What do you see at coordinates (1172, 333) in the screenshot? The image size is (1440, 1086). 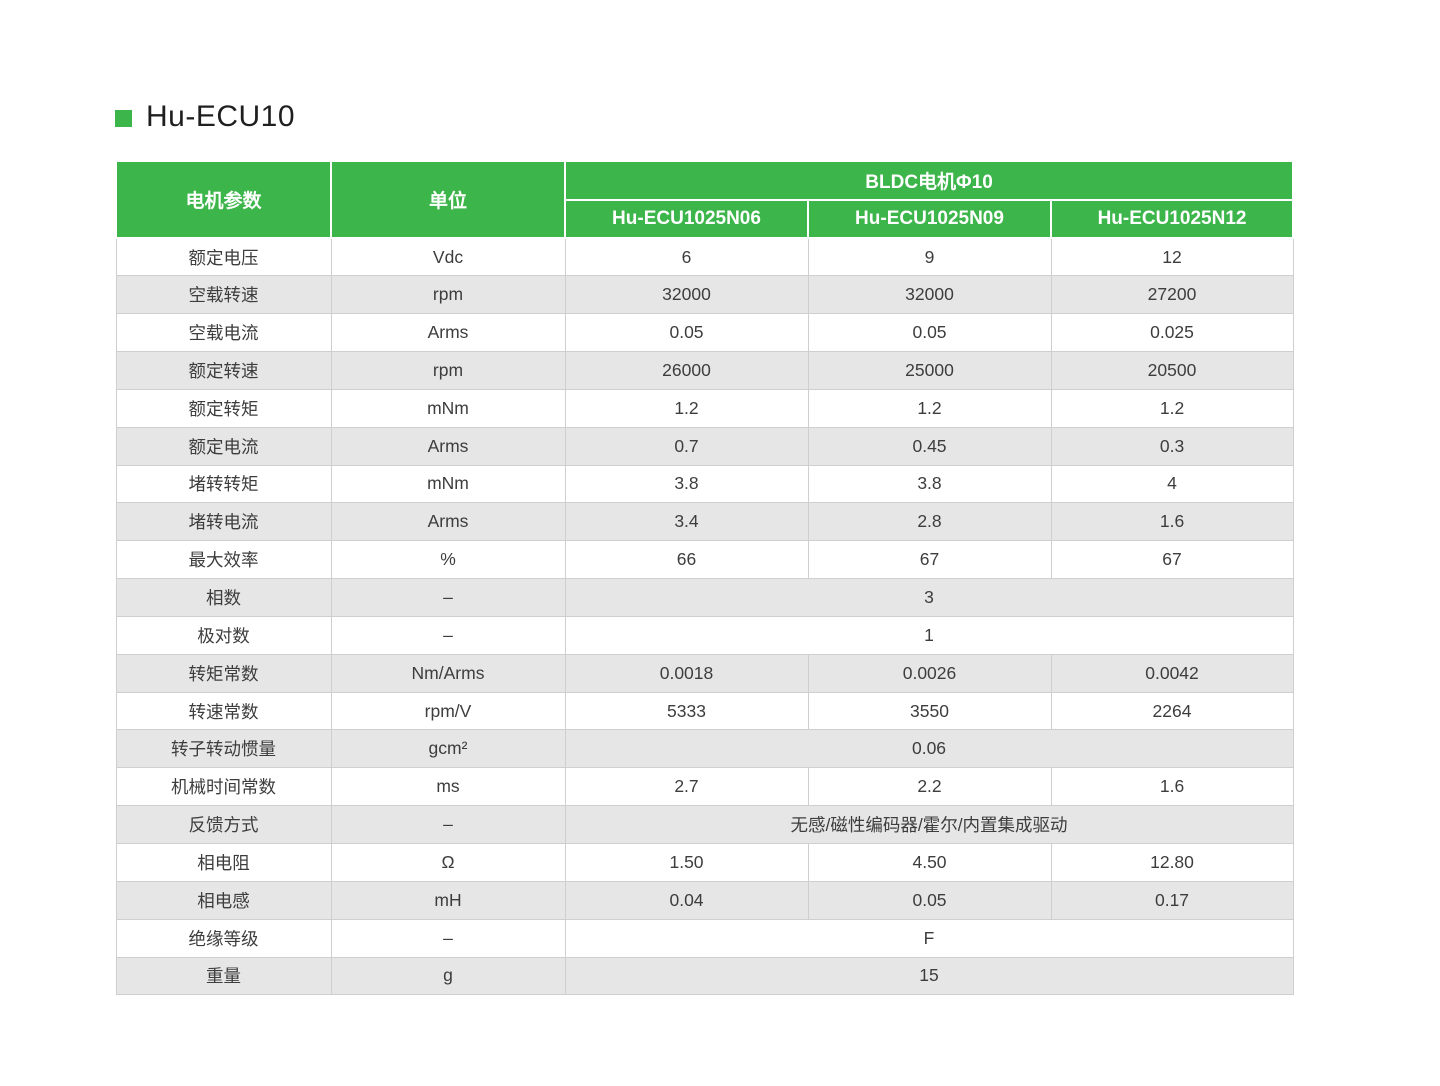 I see `value-cell: 0.025` at bounding box center [1172, 333].